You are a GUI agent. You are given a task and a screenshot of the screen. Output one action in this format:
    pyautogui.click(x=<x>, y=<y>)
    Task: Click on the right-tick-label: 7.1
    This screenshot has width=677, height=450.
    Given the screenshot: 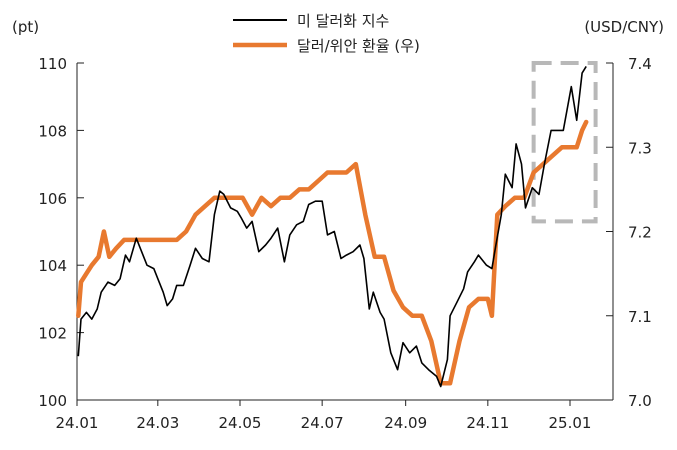 What is the action you would take?
    pyautogui.click(x=640, y=317)
    